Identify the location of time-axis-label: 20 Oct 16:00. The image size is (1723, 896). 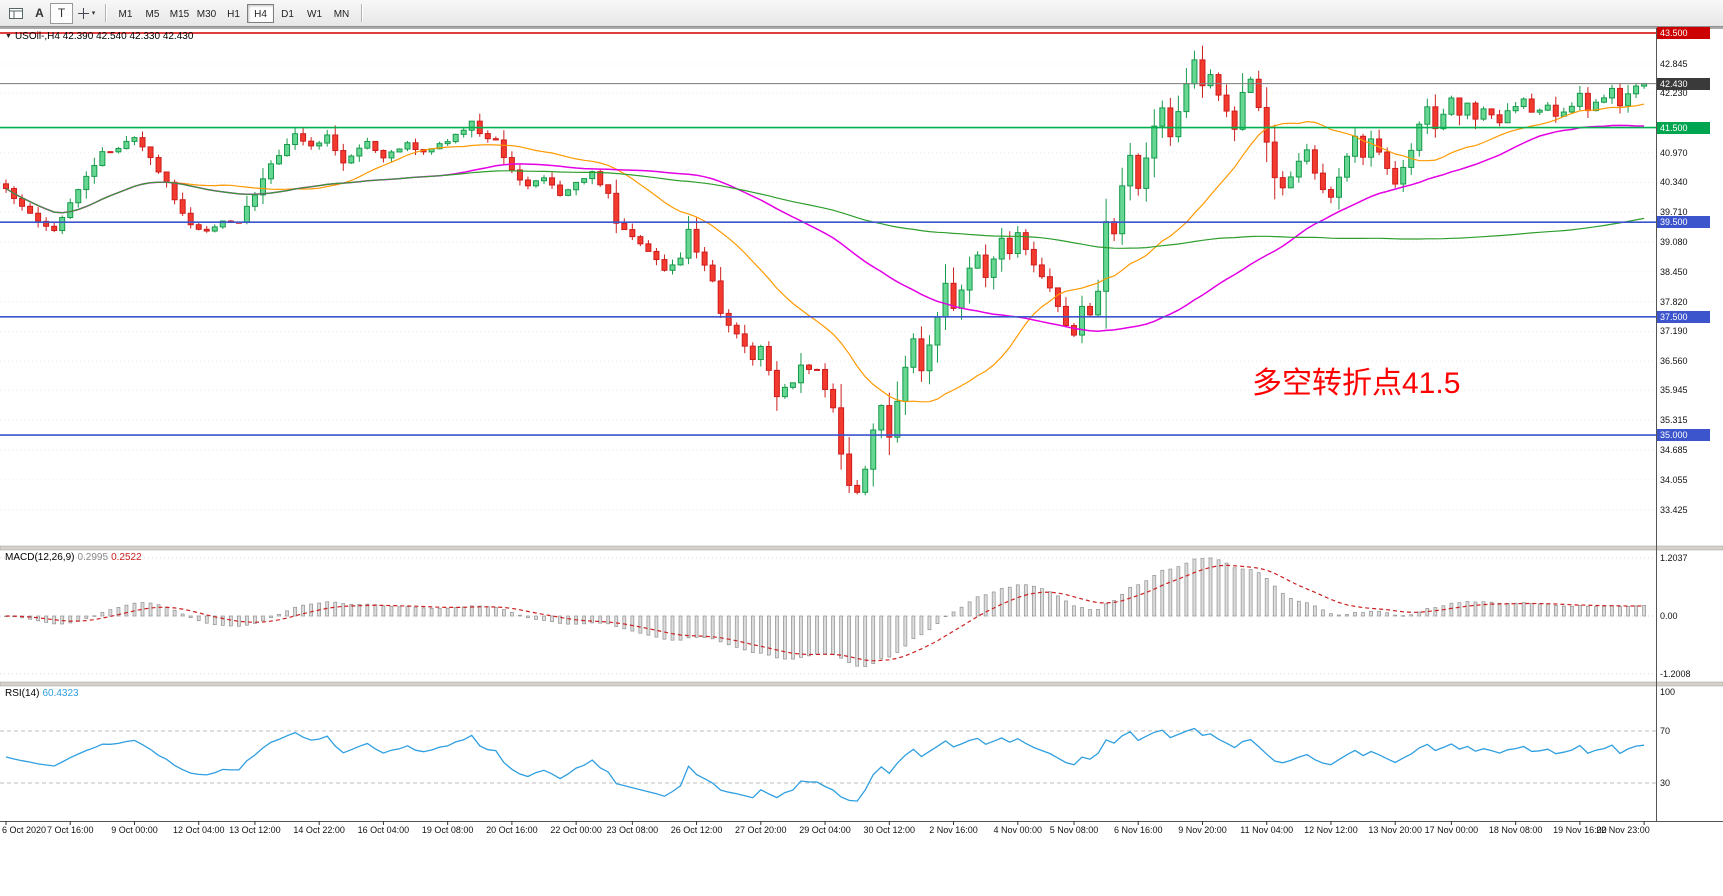
(512, 830).